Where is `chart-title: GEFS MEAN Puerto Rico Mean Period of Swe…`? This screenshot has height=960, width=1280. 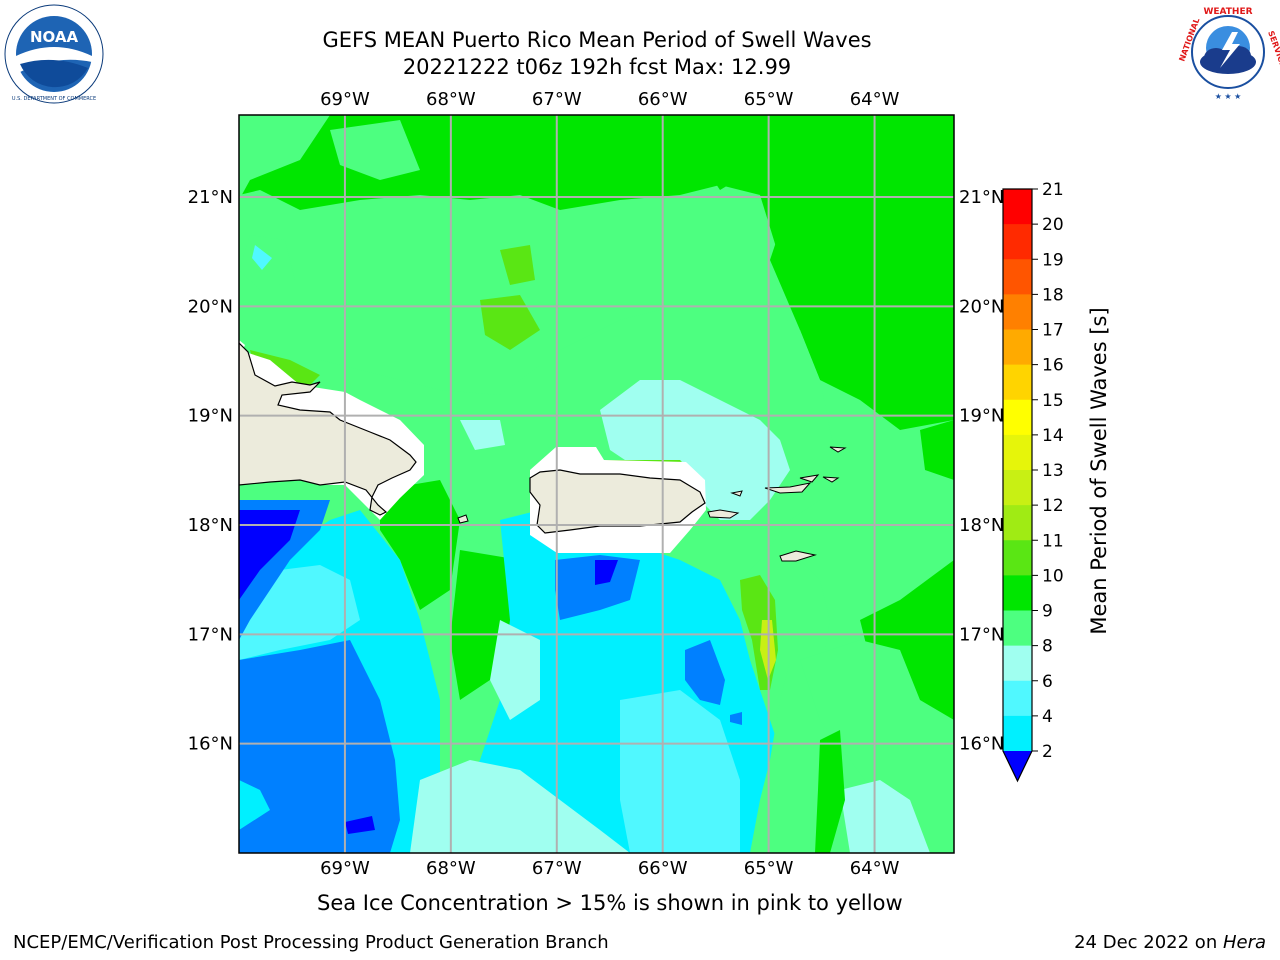
chart-title: GEFS MEAN Puerto Rico Mean Period of Swe… is located at coordinates (597, 40).